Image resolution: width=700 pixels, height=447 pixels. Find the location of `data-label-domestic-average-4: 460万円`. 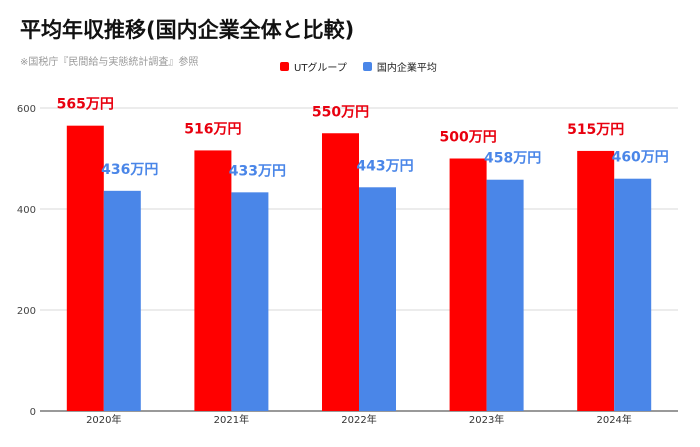

data-label-domestic-average-4: 460万円 is located at coordinates (640, 158).